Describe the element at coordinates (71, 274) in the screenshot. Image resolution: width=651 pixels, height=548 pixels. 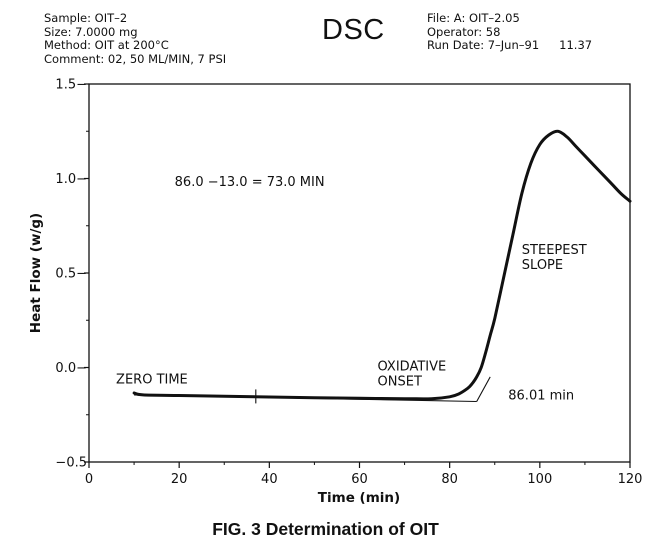
I see `y-tick-label: 0.5−` at that location.